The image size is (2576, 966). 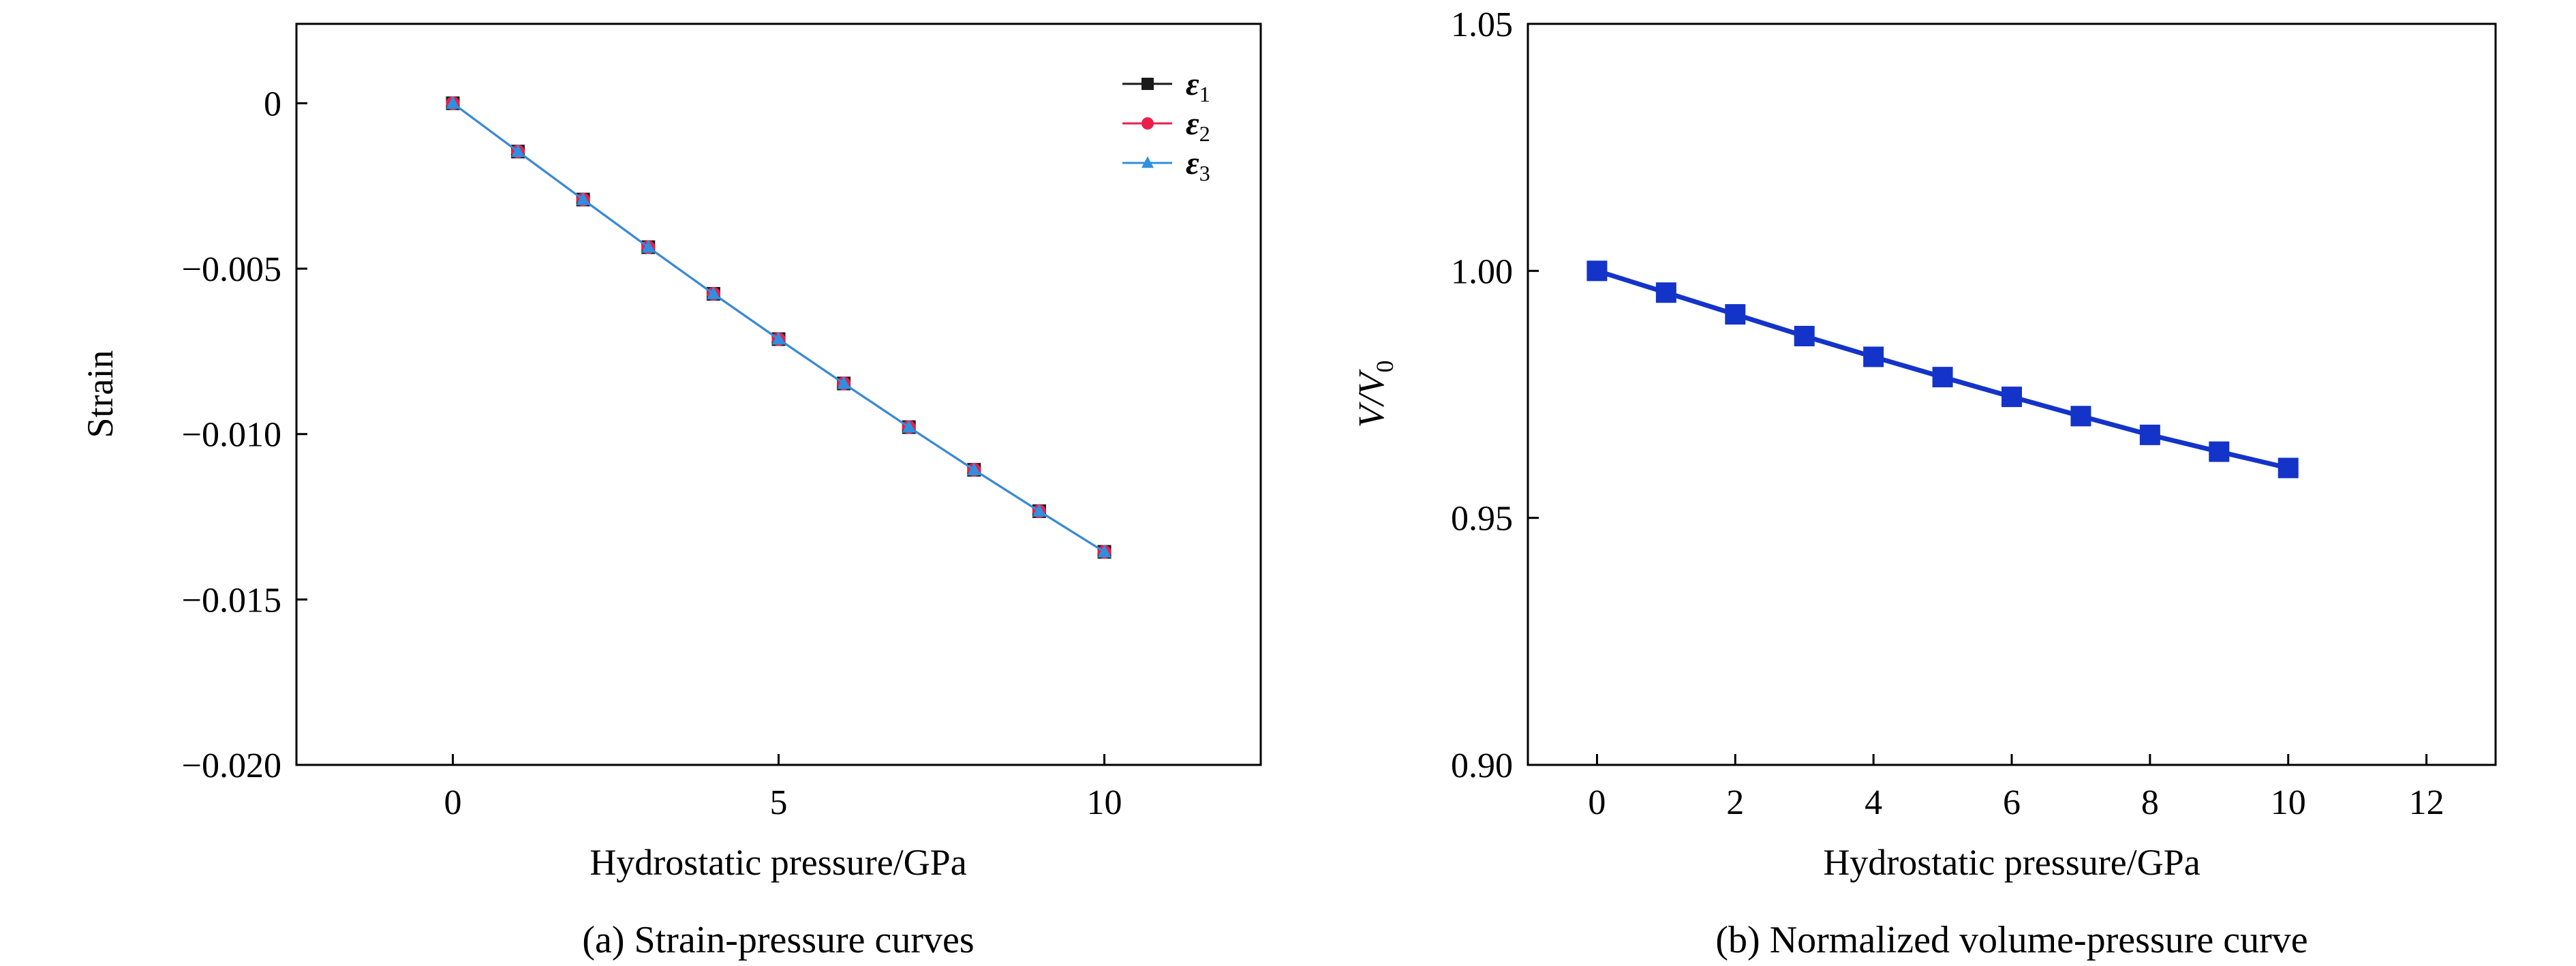 What do you see at coordinates (779, 802) in the screenshot?
I see `x-tick-label: 5` at bounding box center [779, 802].